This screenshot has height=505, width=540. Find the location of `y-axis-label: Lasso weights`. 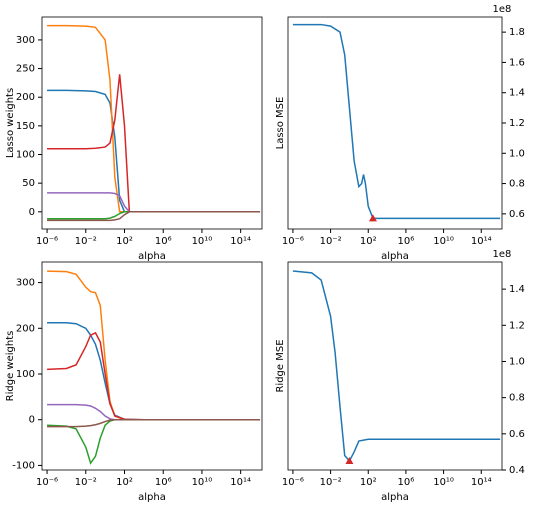

y-axis-label: Lasso weights is located at coordinates (10, 123).